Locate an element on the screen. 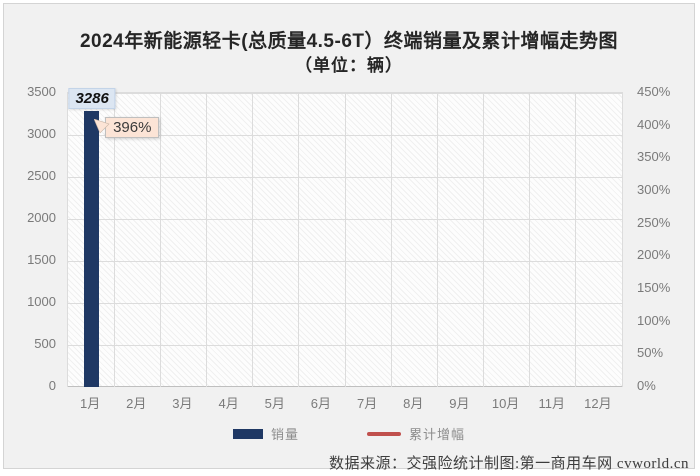 Image resolution: width=700 pixels, height=476 pixels. left-tick-label: 3000 is located at coordinates (41, 133).